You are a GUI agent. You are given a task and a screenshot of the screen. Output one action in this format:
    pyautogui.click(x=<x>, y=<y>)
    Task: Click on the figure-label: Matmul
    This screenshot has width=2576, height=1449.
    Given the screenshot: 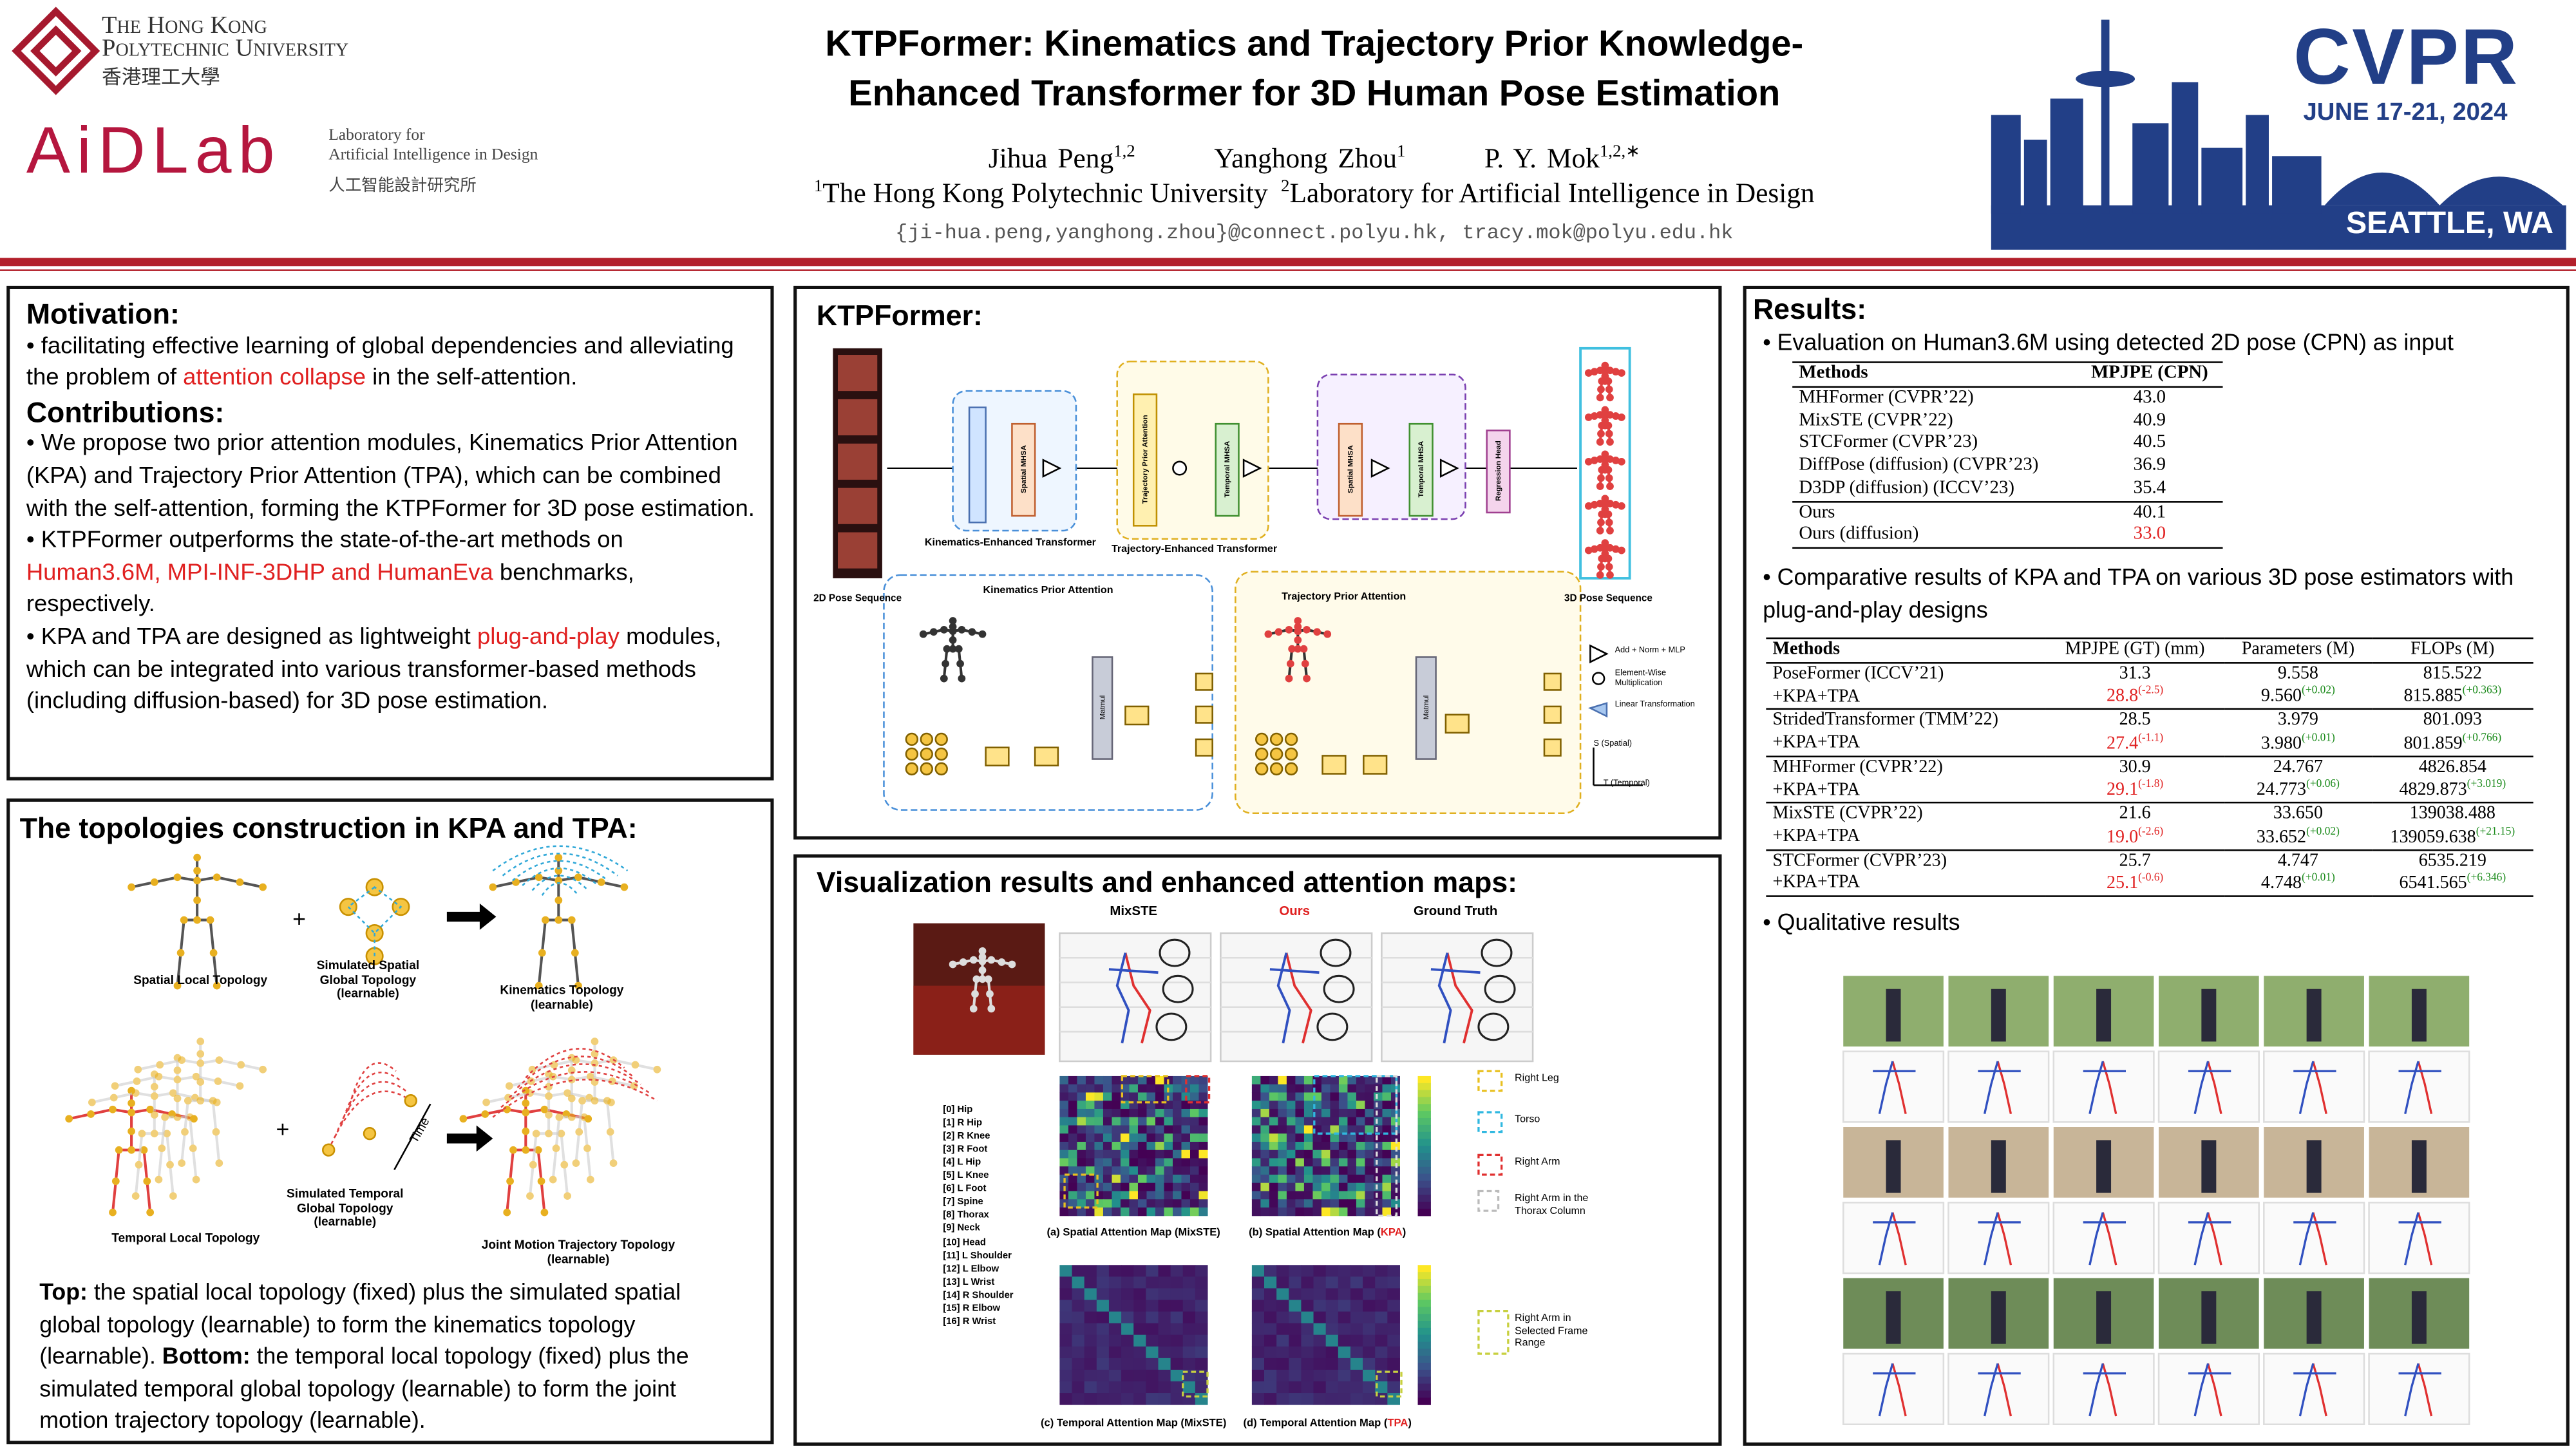 What is the action you would take?
    pyautogui.click(x=1426, y=708)
    